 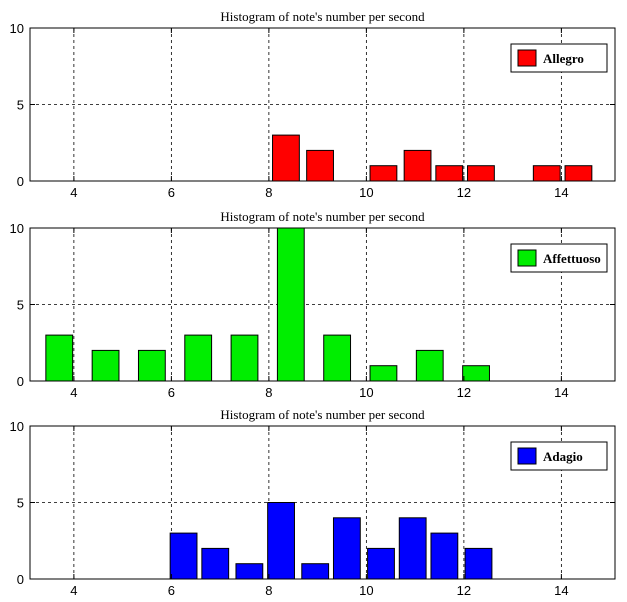 I want to click on legend: Allegro, so click(x=559, y=58).